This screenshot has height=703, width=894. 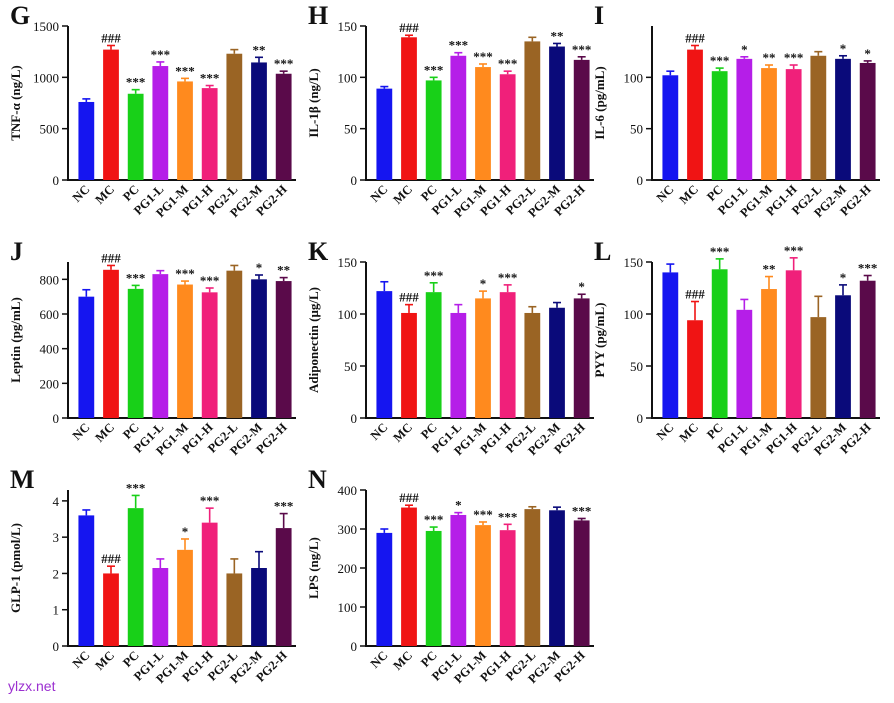 What do you see at coordinates (15, 103) in the screenshot?
I see `y-axis-title: TNF-α (ng/L)` at bounding box center [15, 103].